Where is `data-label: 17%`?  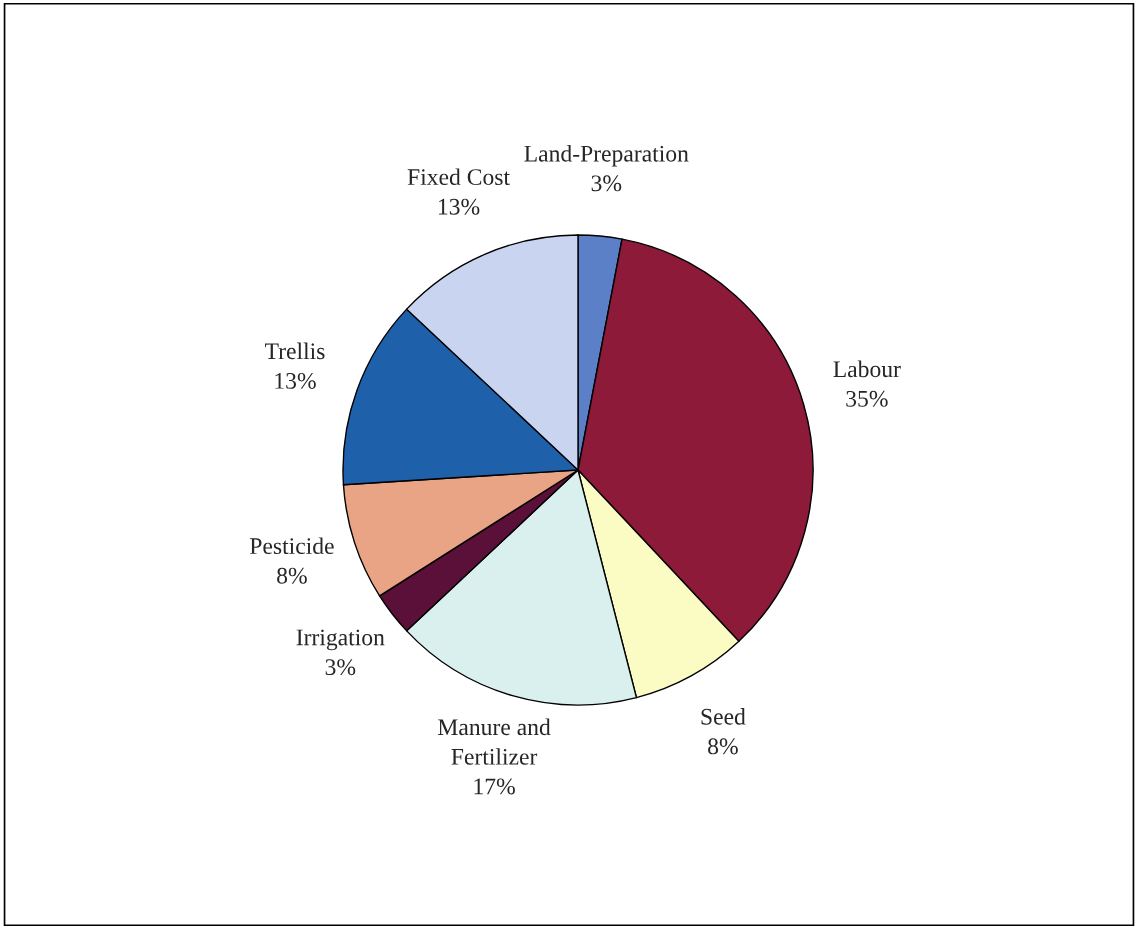 data-label: 17% is located at coordinates (494, 786).